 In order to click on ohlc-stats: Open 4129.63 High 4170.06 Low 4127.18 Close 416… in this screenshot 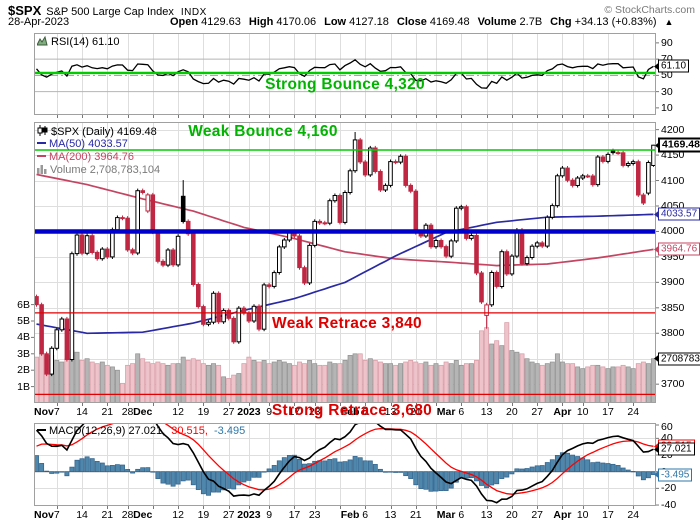, I will do `click(421, 22)`.